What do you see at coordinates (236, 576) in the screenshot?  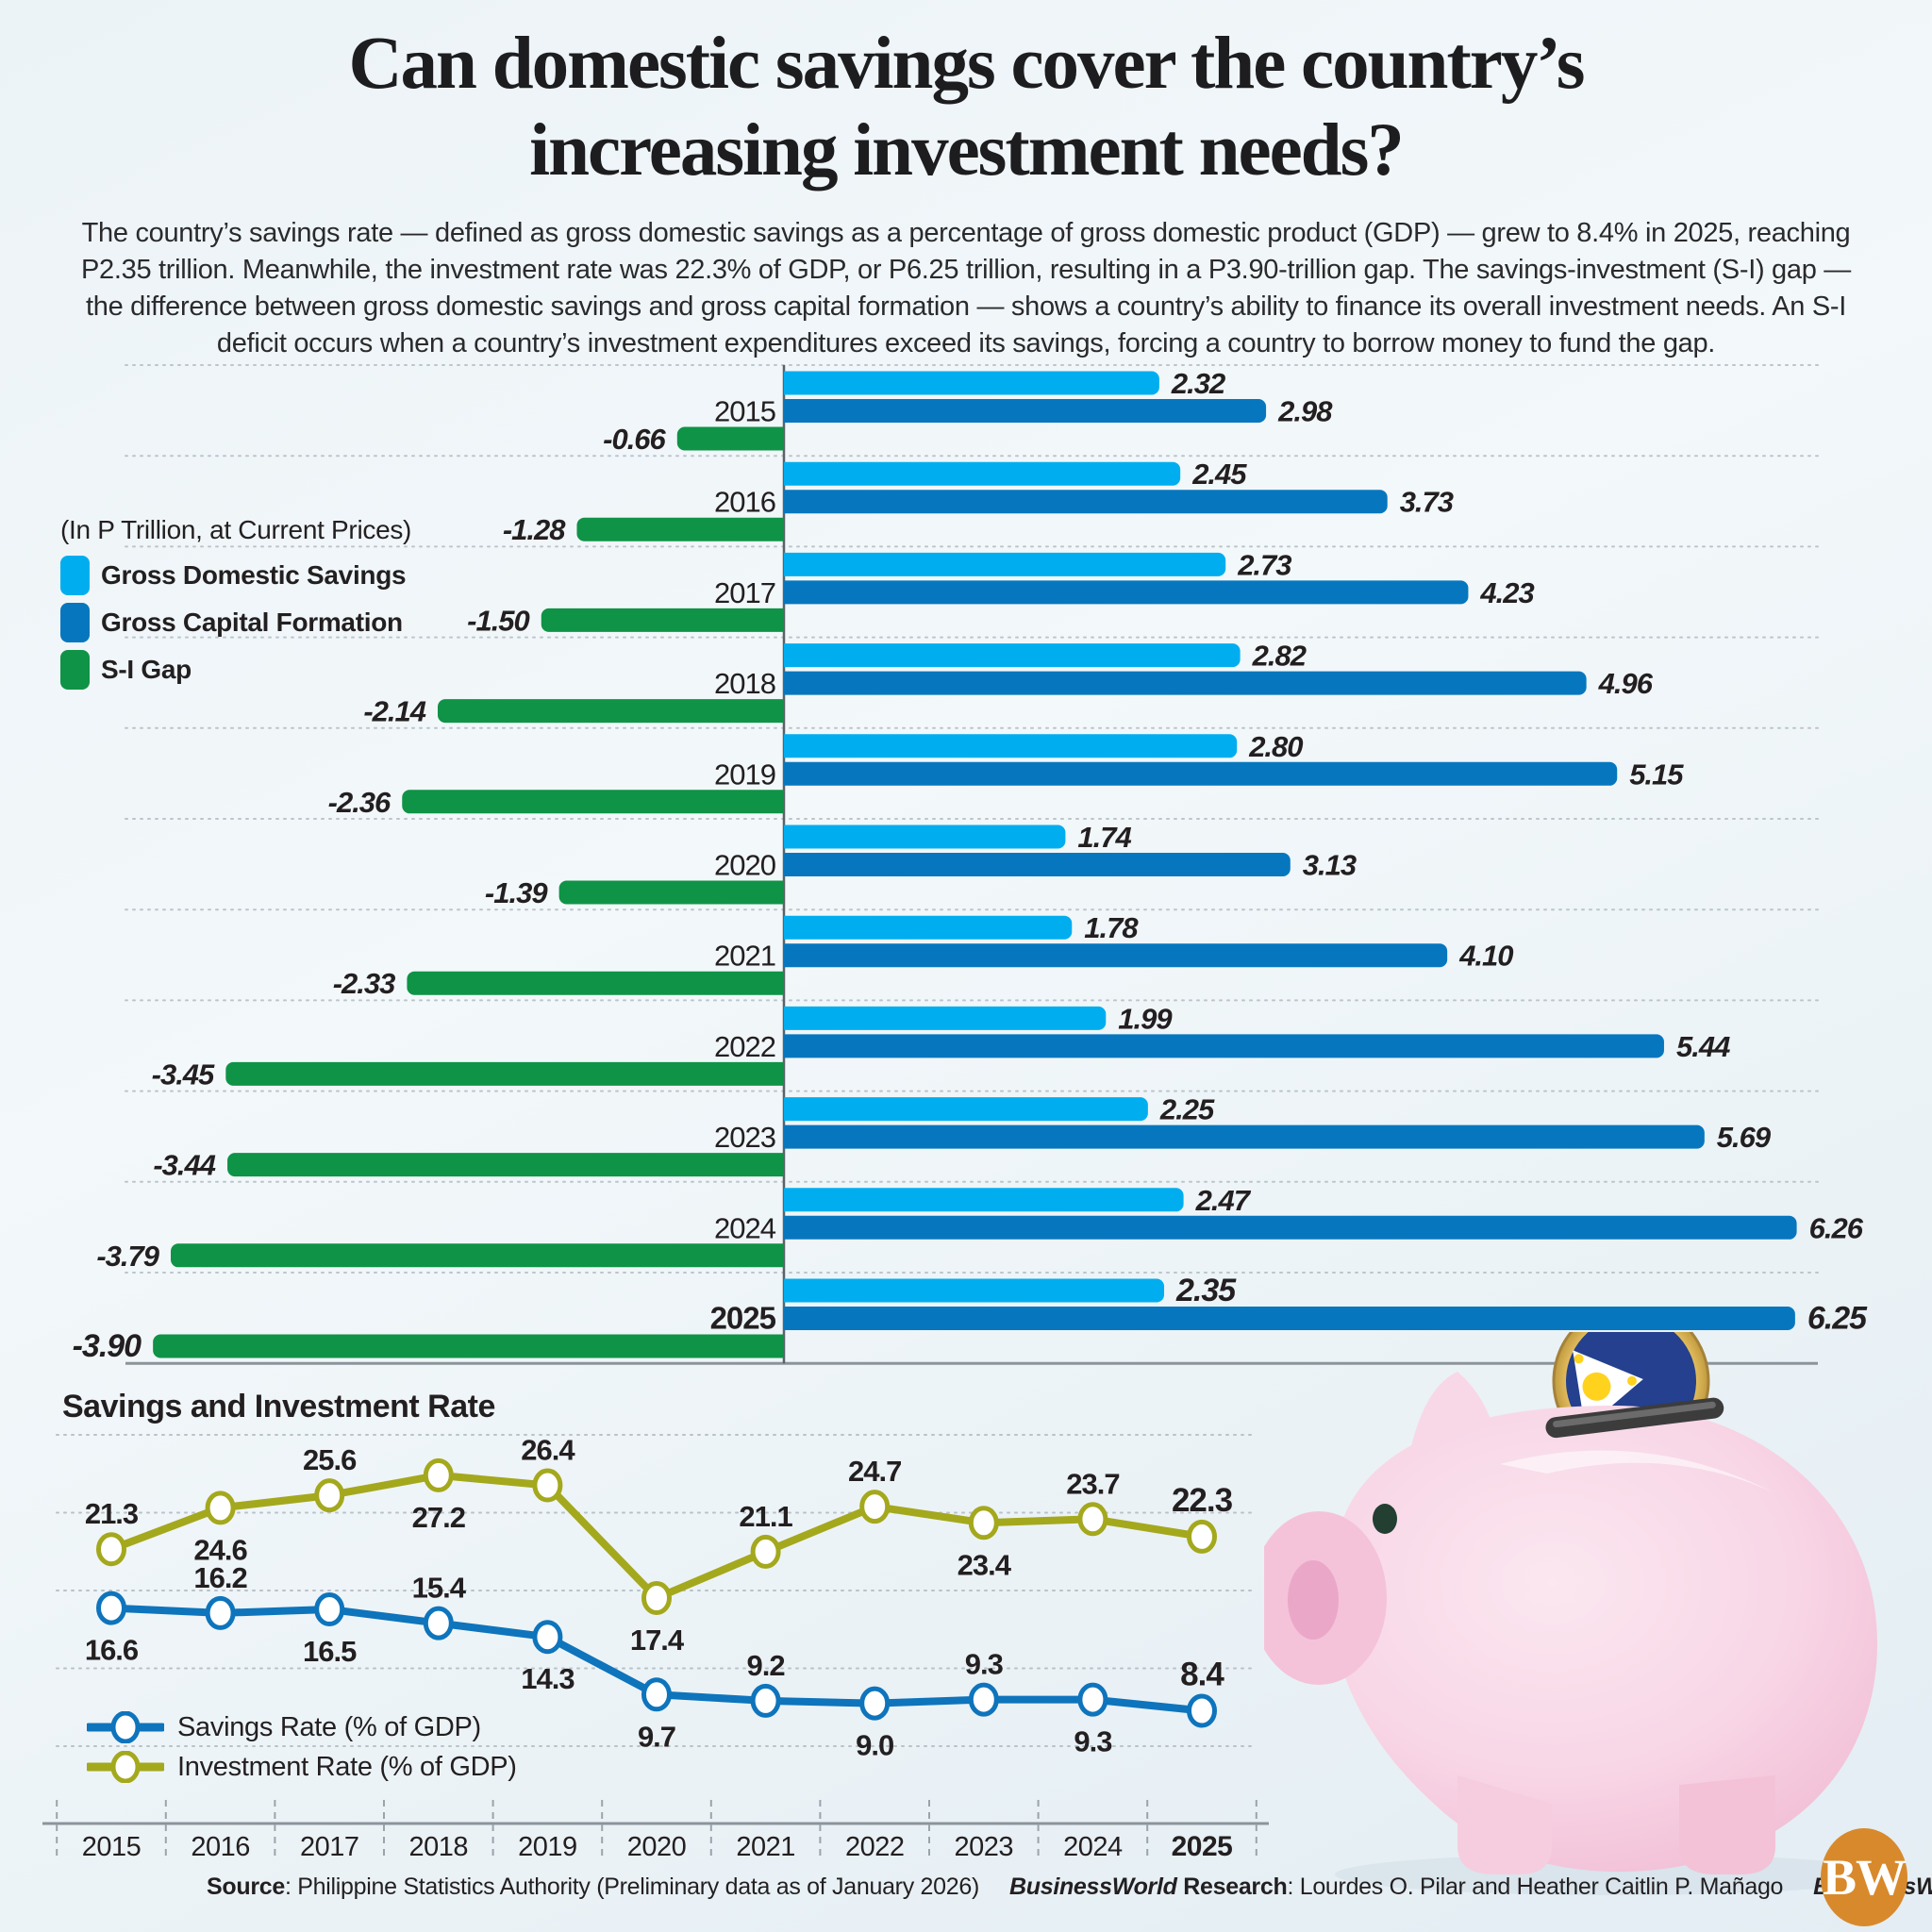 I see `legend-item-gross-domestic-savings: Gross Domestic Savings` at bounding box center [236, 576].